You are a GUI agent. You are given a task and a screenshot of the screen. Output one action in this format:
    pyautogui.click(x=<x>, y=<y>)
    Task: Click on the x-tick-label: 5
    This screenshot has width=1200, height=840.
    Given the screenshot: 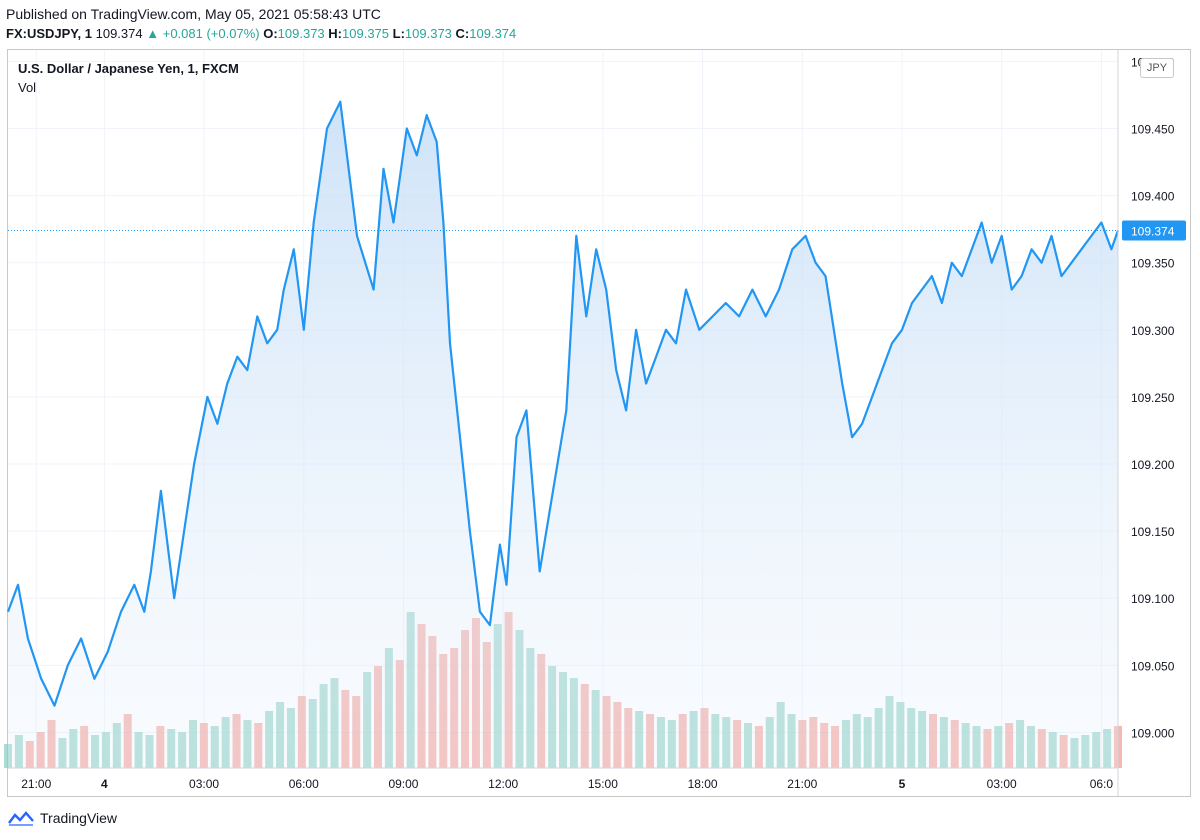 What is the action you would take?
    pyautogui.click(x=902, y=784)
    